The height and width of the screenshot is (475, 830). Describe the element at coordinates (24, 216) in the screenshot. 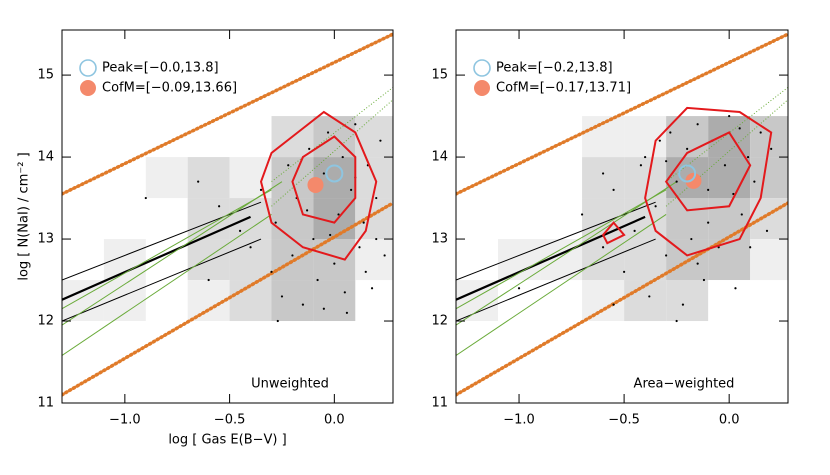

I see `y-axis-label: log [ N(NaI) / cm⁻² ]` at that location.